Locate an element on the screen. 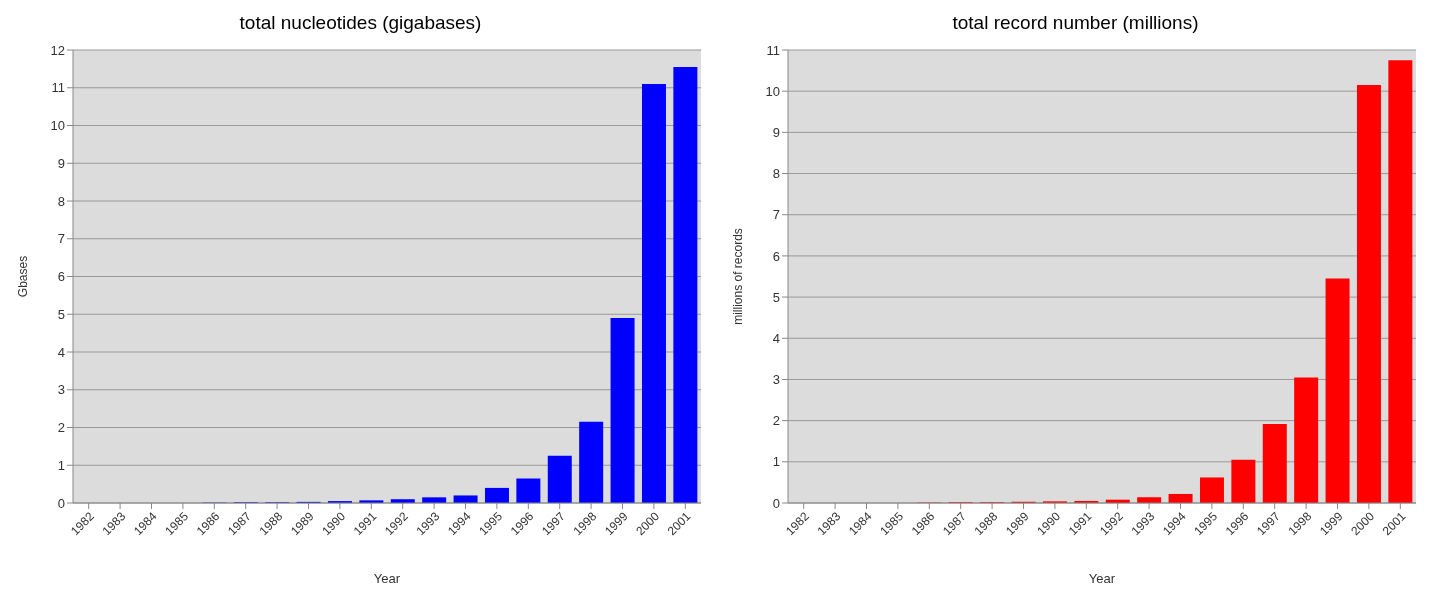 The width and height of the screenshot is (1434, 595). chart-title: total record number (millions) is located at coordinates (1075, 23).